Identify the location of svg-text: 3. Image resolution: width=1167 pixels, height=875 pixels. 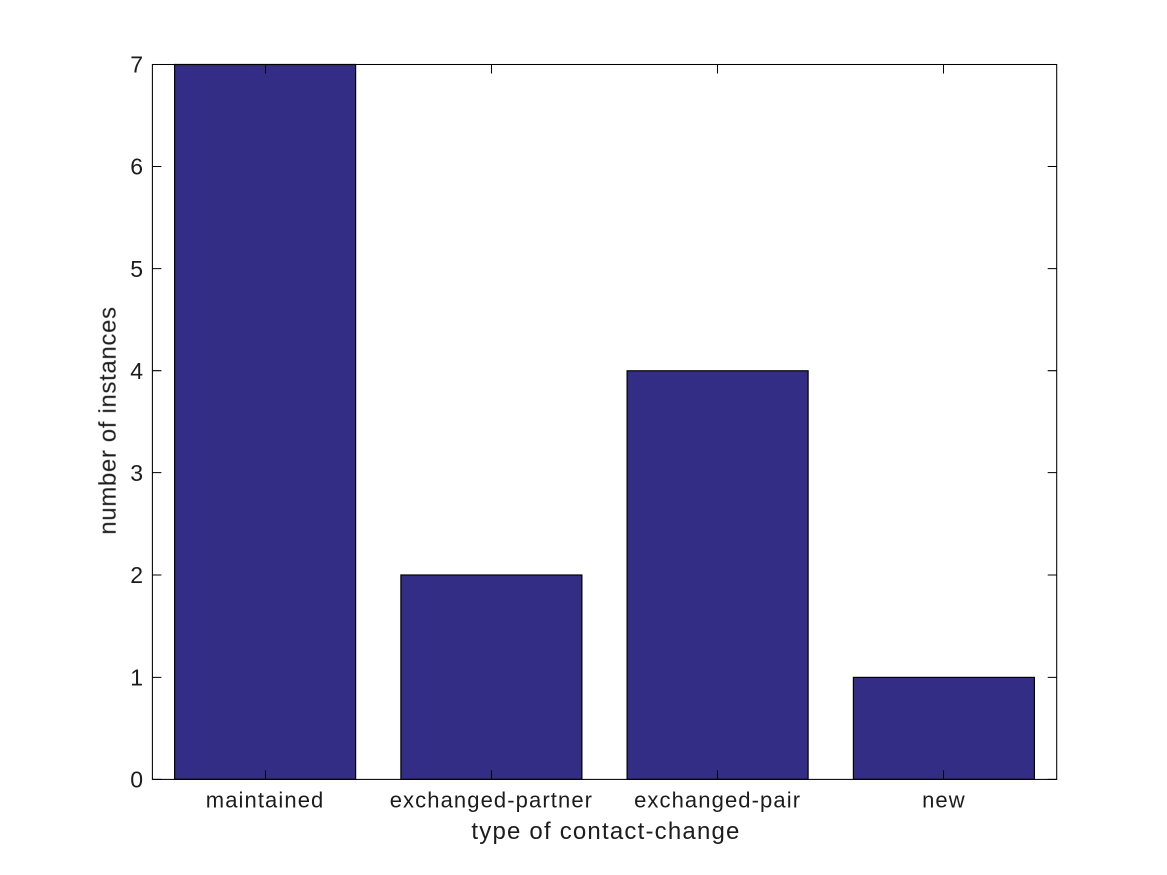
(136, 473).